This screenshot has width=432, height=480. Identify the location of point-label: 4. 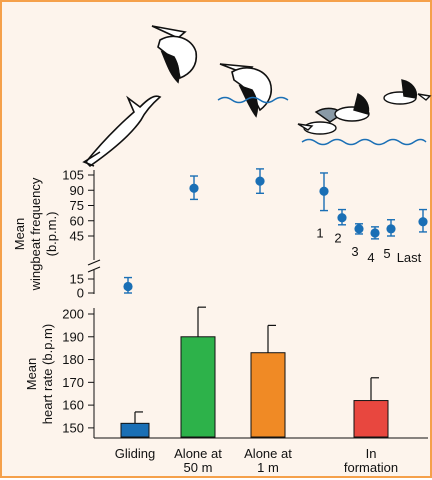
(370, 257).